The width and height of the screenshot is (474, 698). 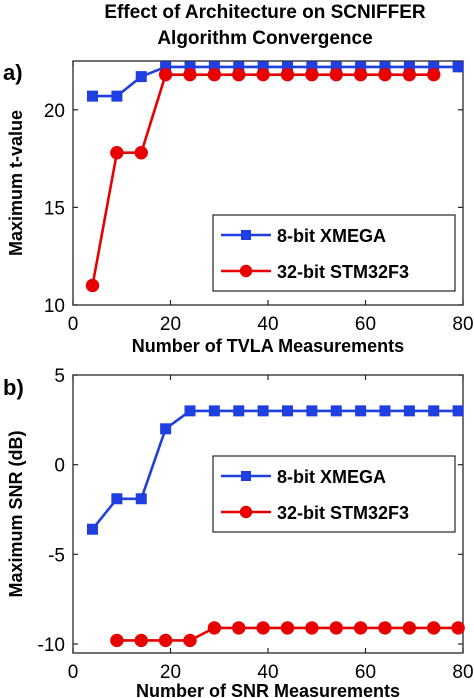 I want to click on y-tick-label: 0, so click(x=59, y=466).